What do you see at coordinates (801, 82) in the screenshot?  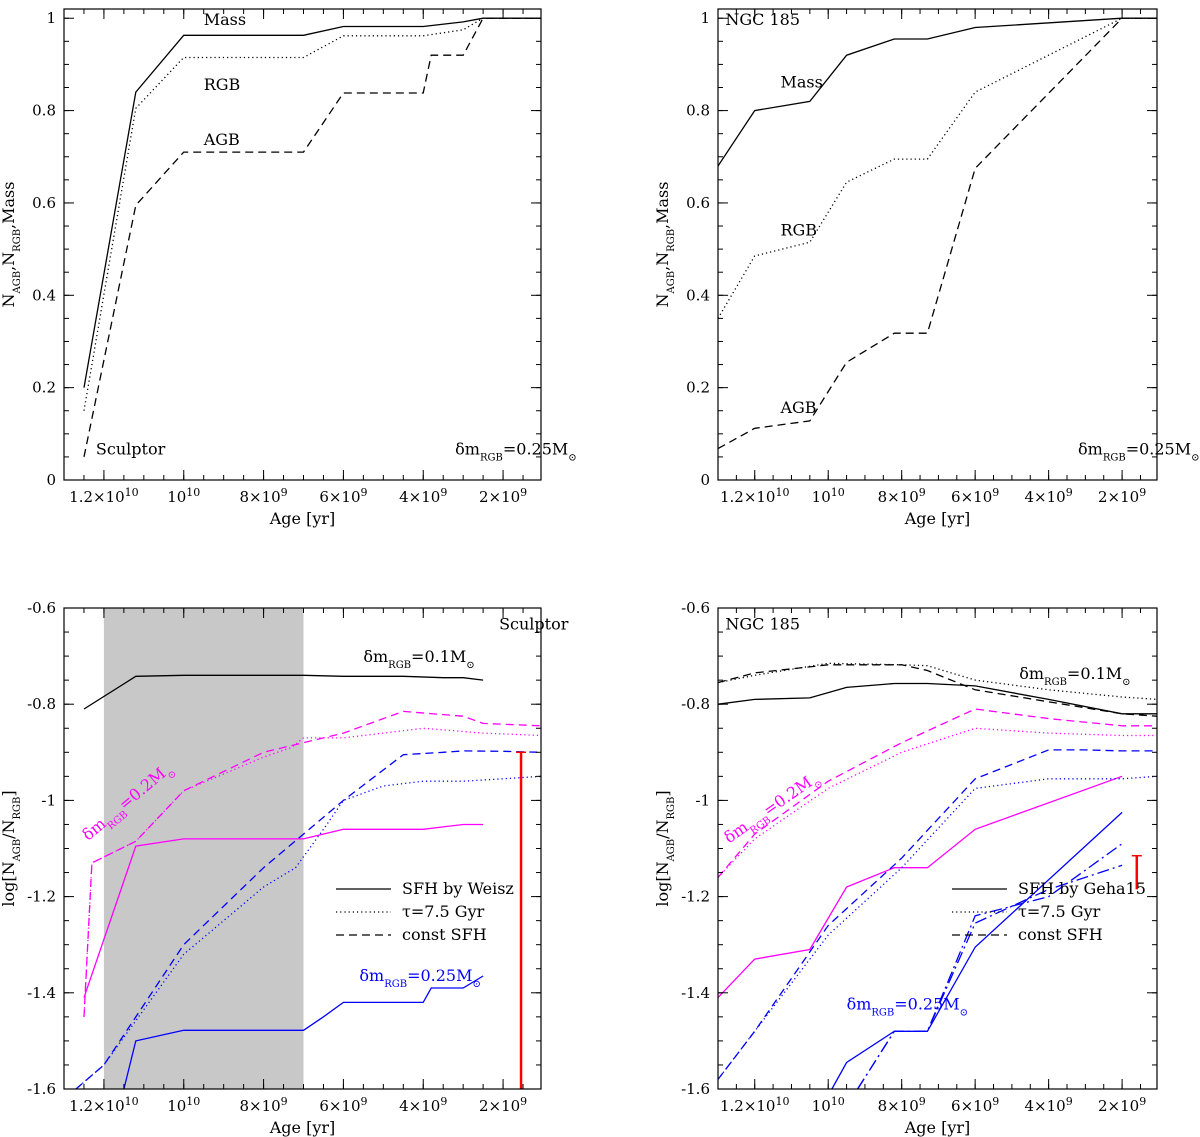 I see `series-label: Mass` at bounding box center [801, 82].